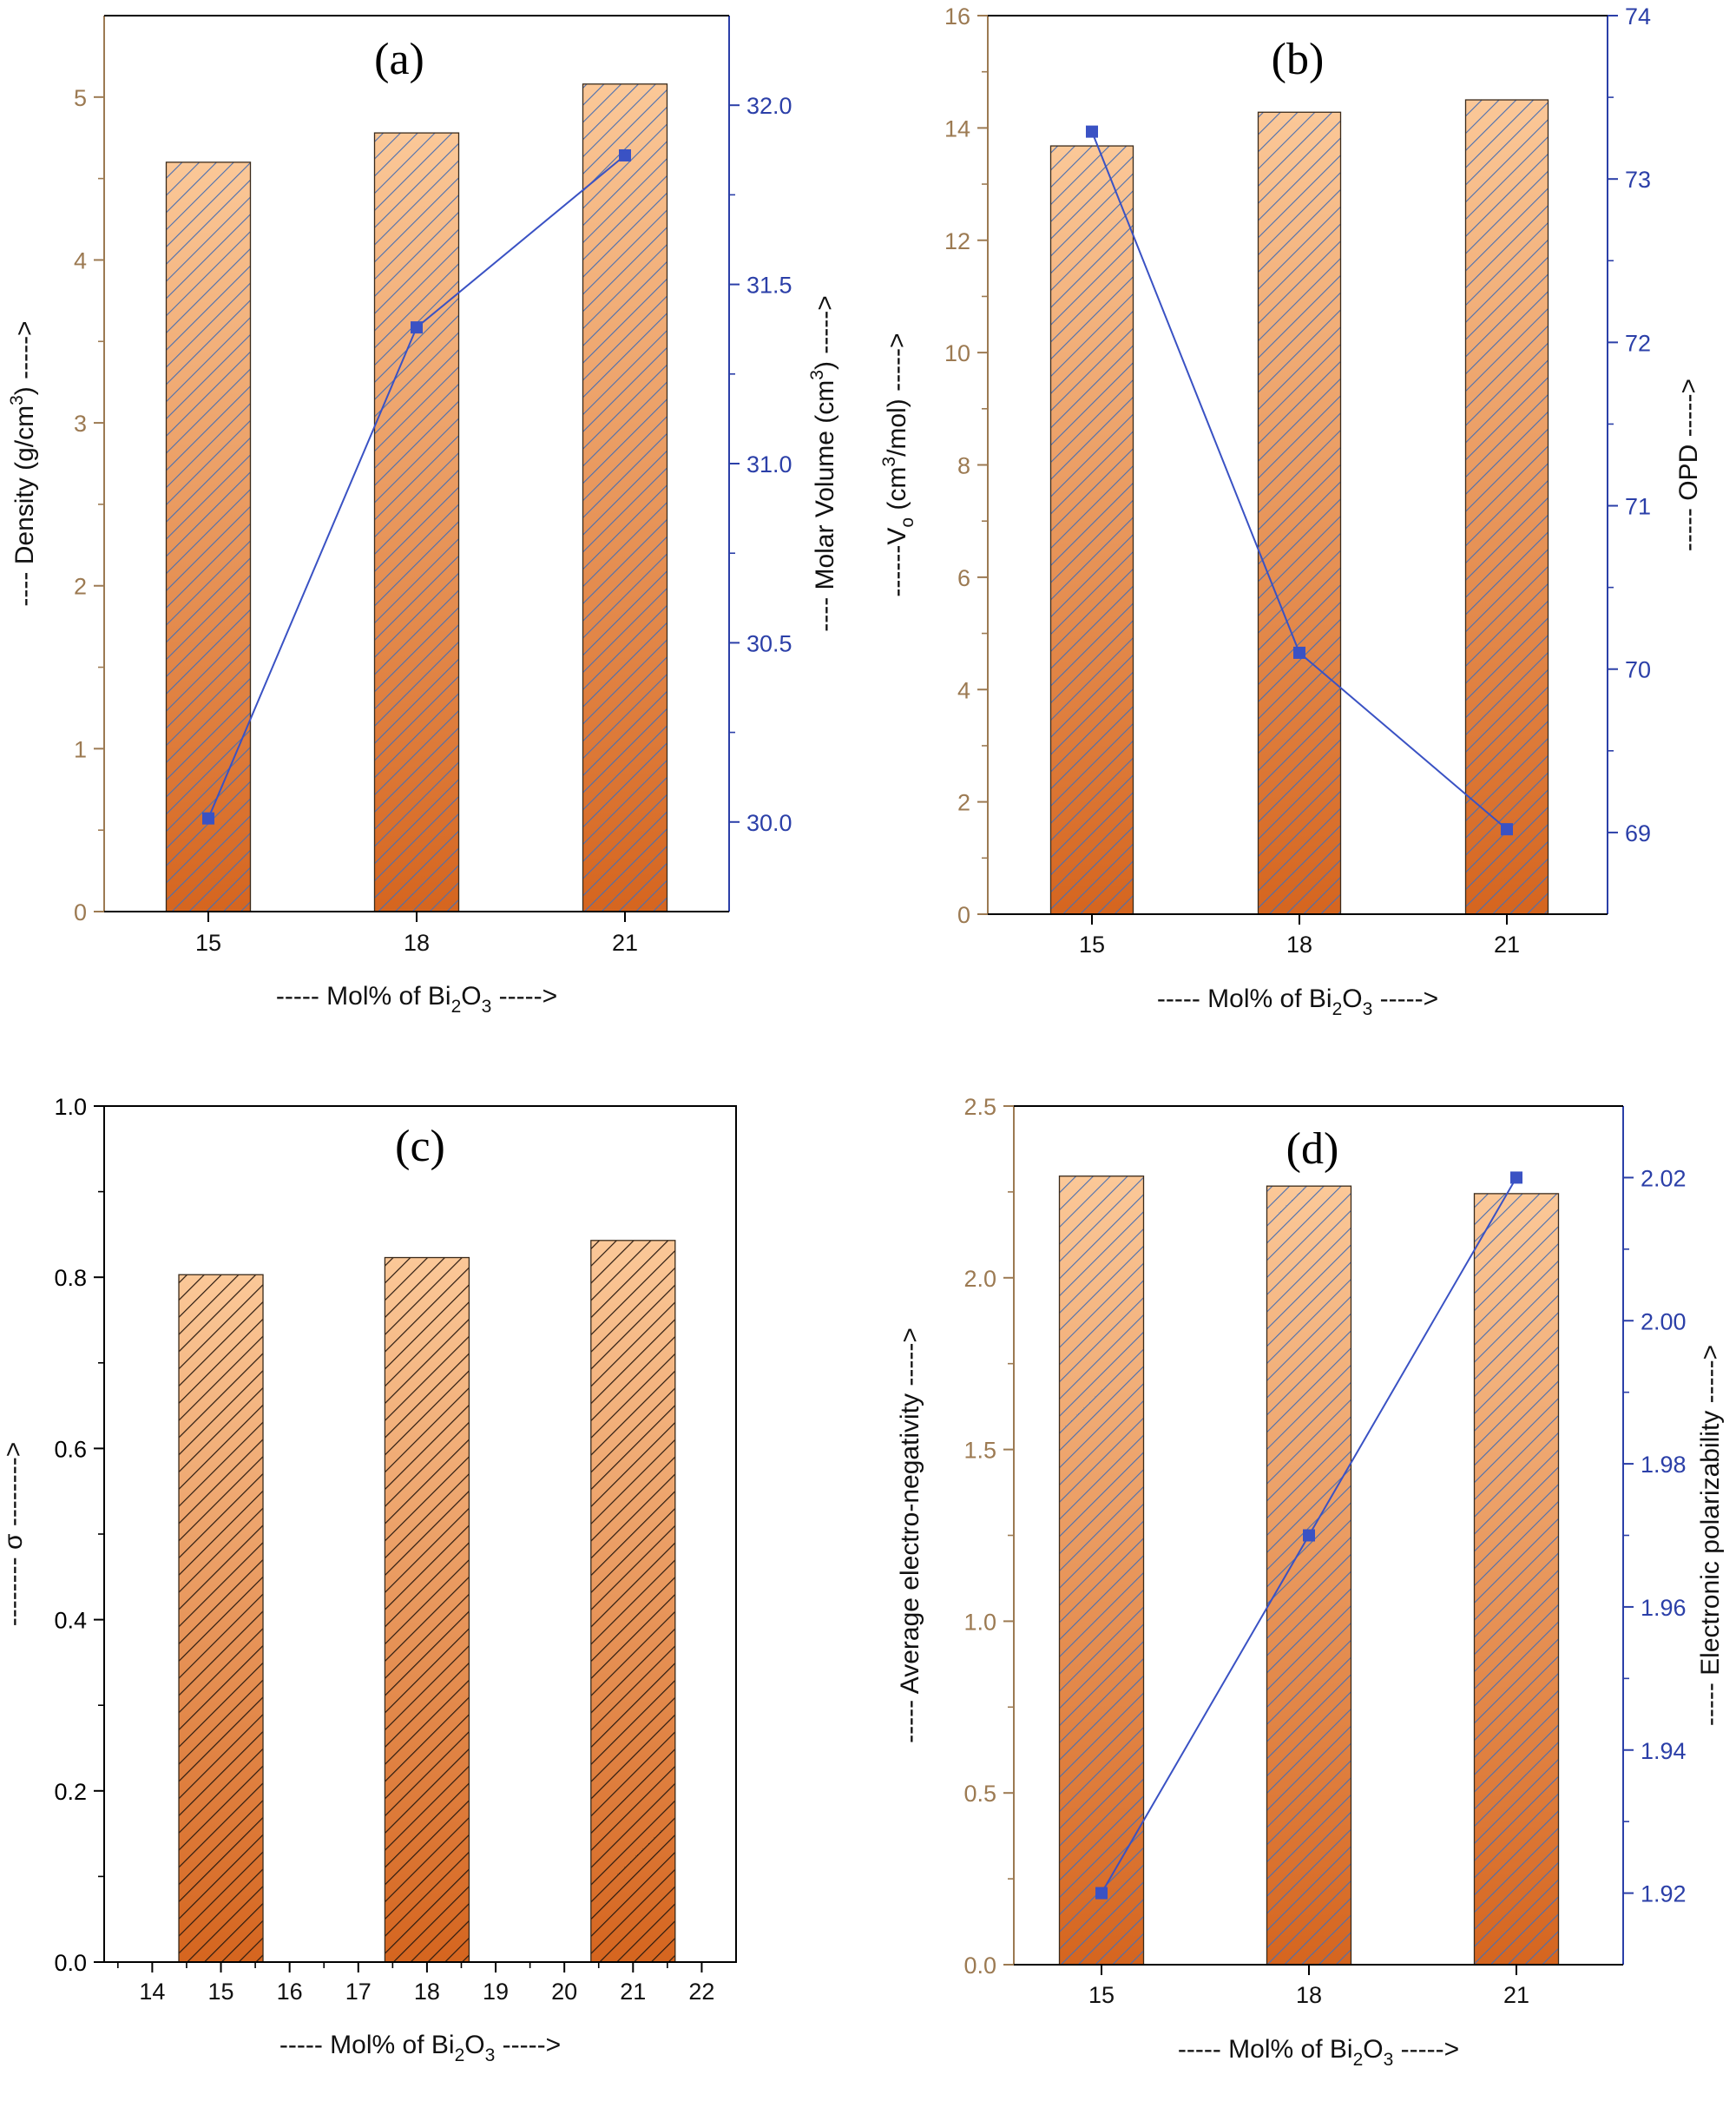  What do you see at coordinates (23, 463) in the screenshot?
I see `y-axis-label: ---- Density (g/cm3) ----->` at bounding box center [23, 463].